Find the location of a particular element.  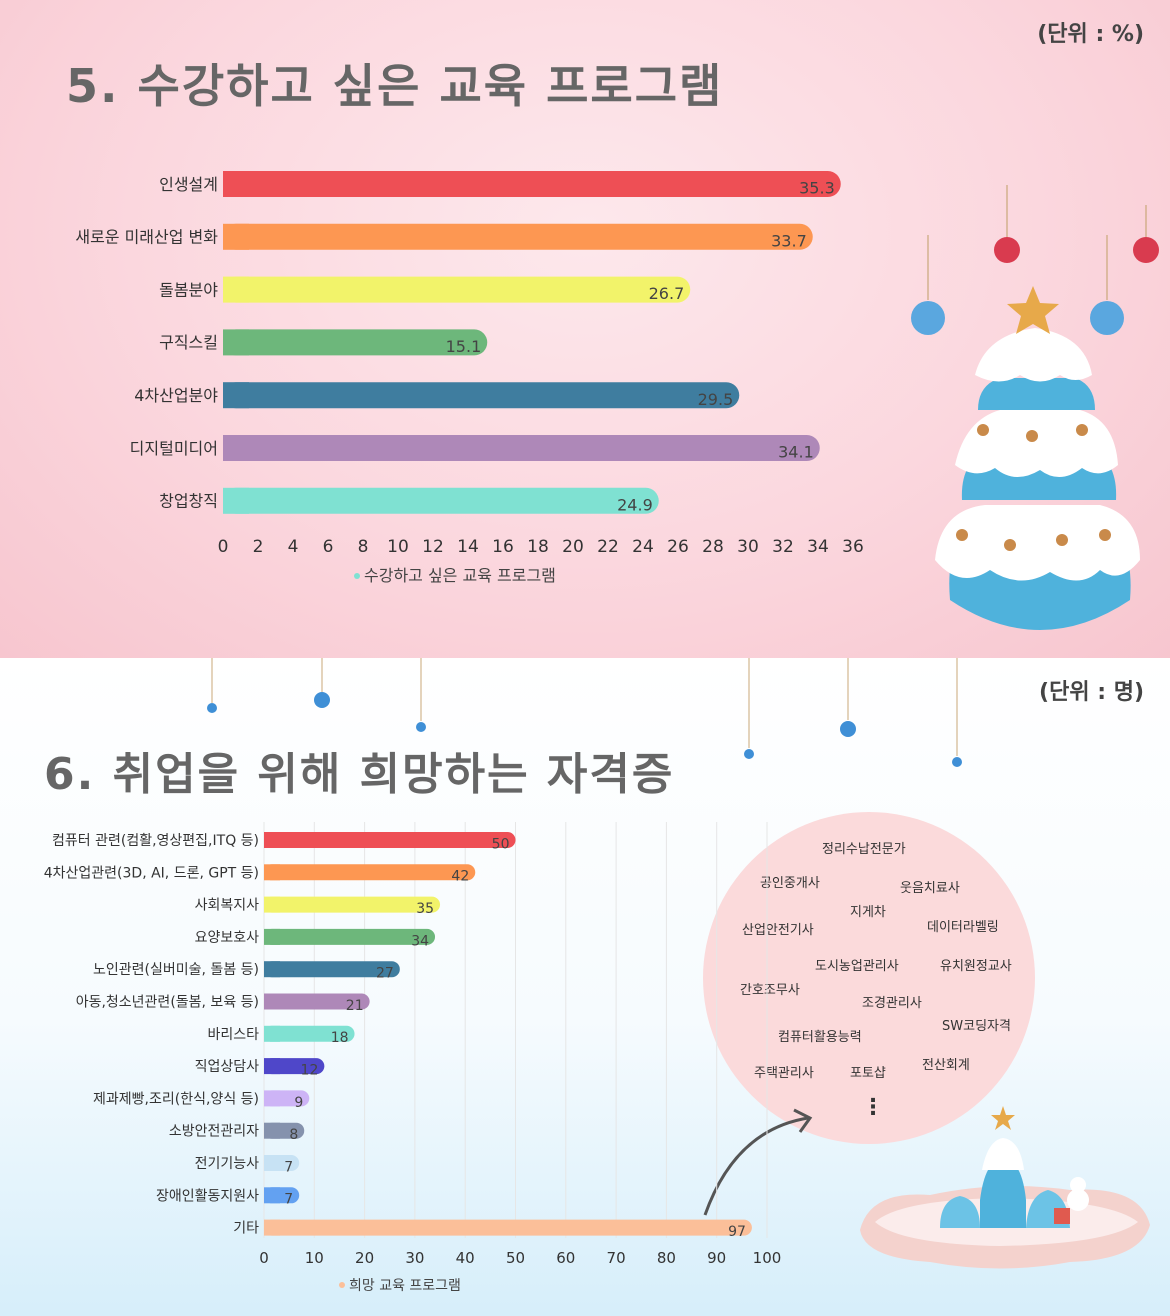

data-label: 29.5 is located at coordinates (716, 399).